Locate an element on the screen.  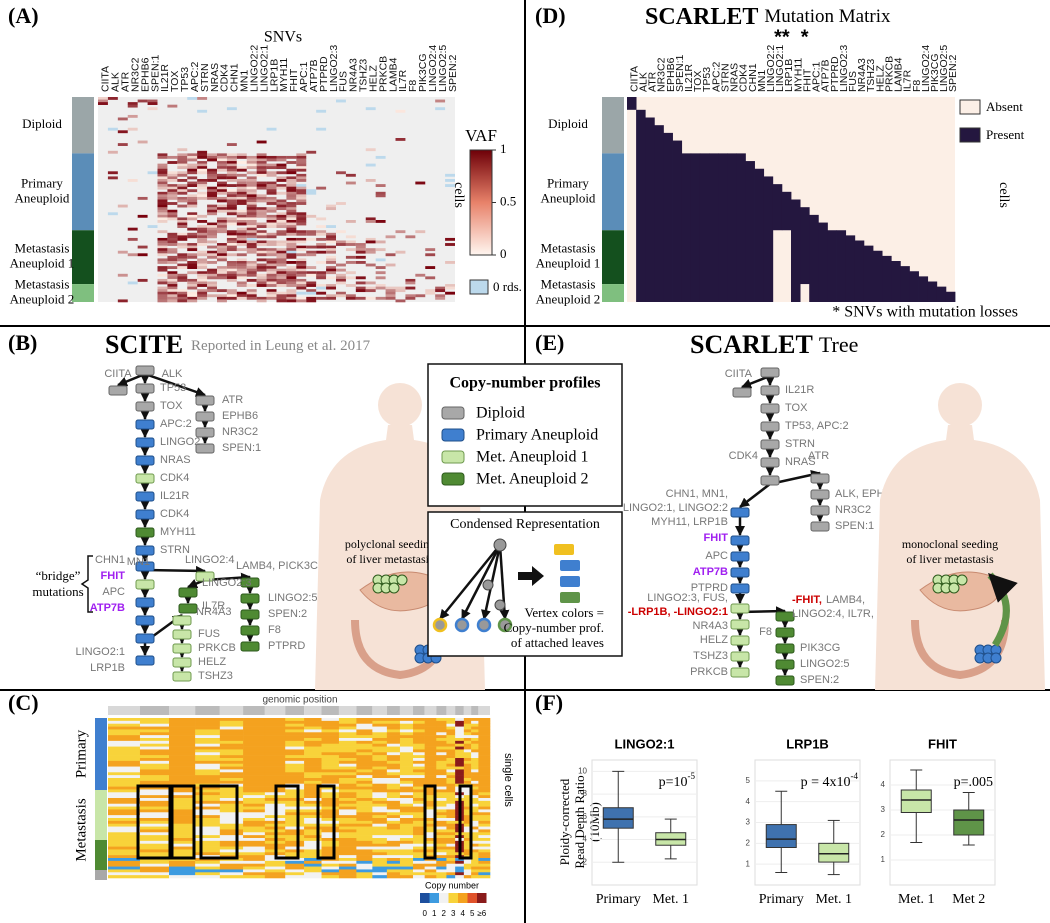
node-label: SPEN:2 is located at coordinates (819, 680).